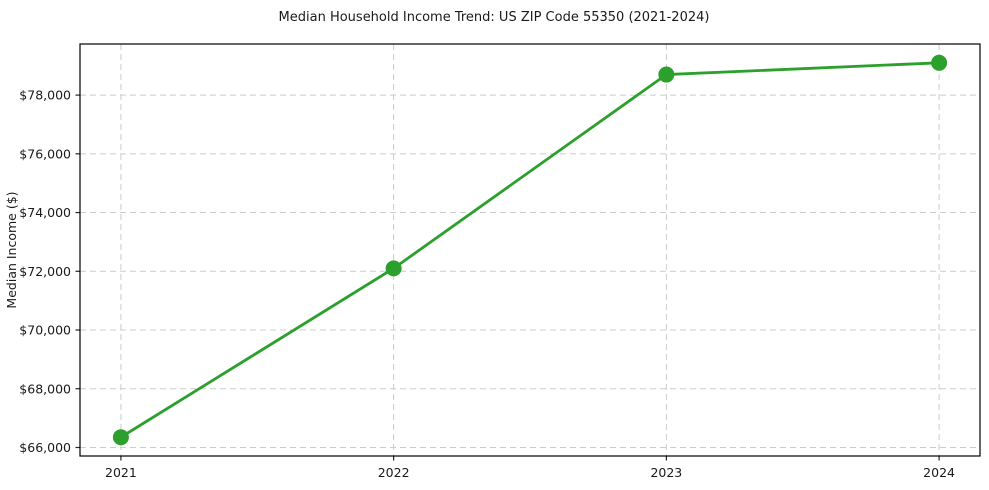 The height and width of the screenshot is (490, 989). Describe the element at coordinates (120, 437) in the screenshot. I see `data-point-2021` at that location.